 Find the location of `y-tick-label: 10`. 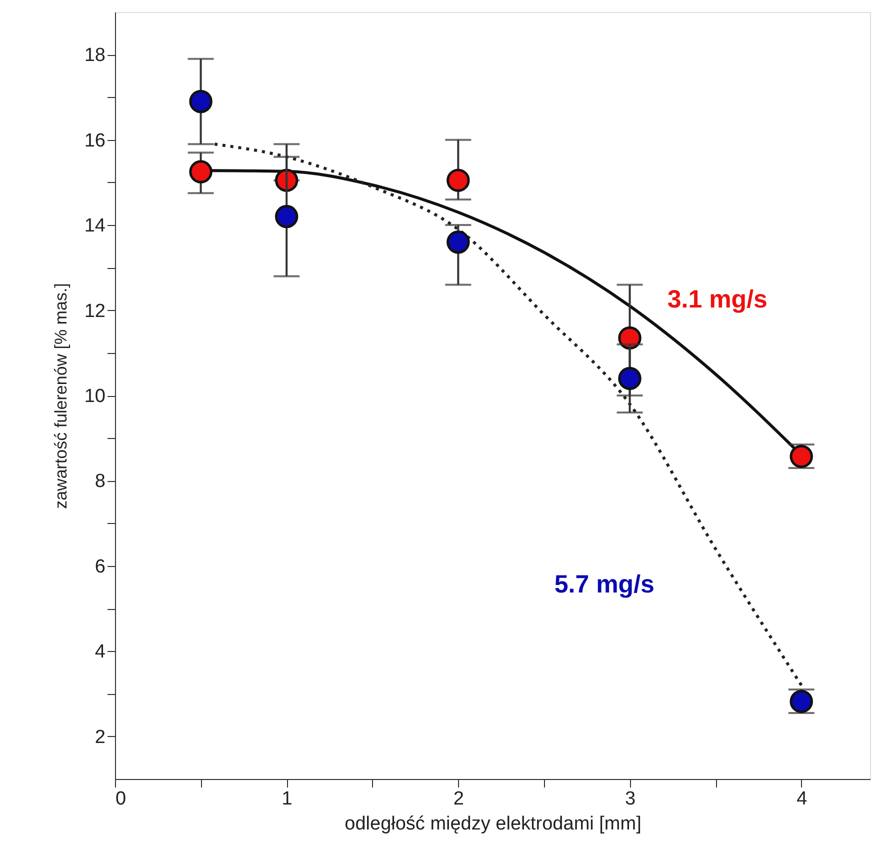

y-tick-label: 10 is located at coordinates (95, 396).